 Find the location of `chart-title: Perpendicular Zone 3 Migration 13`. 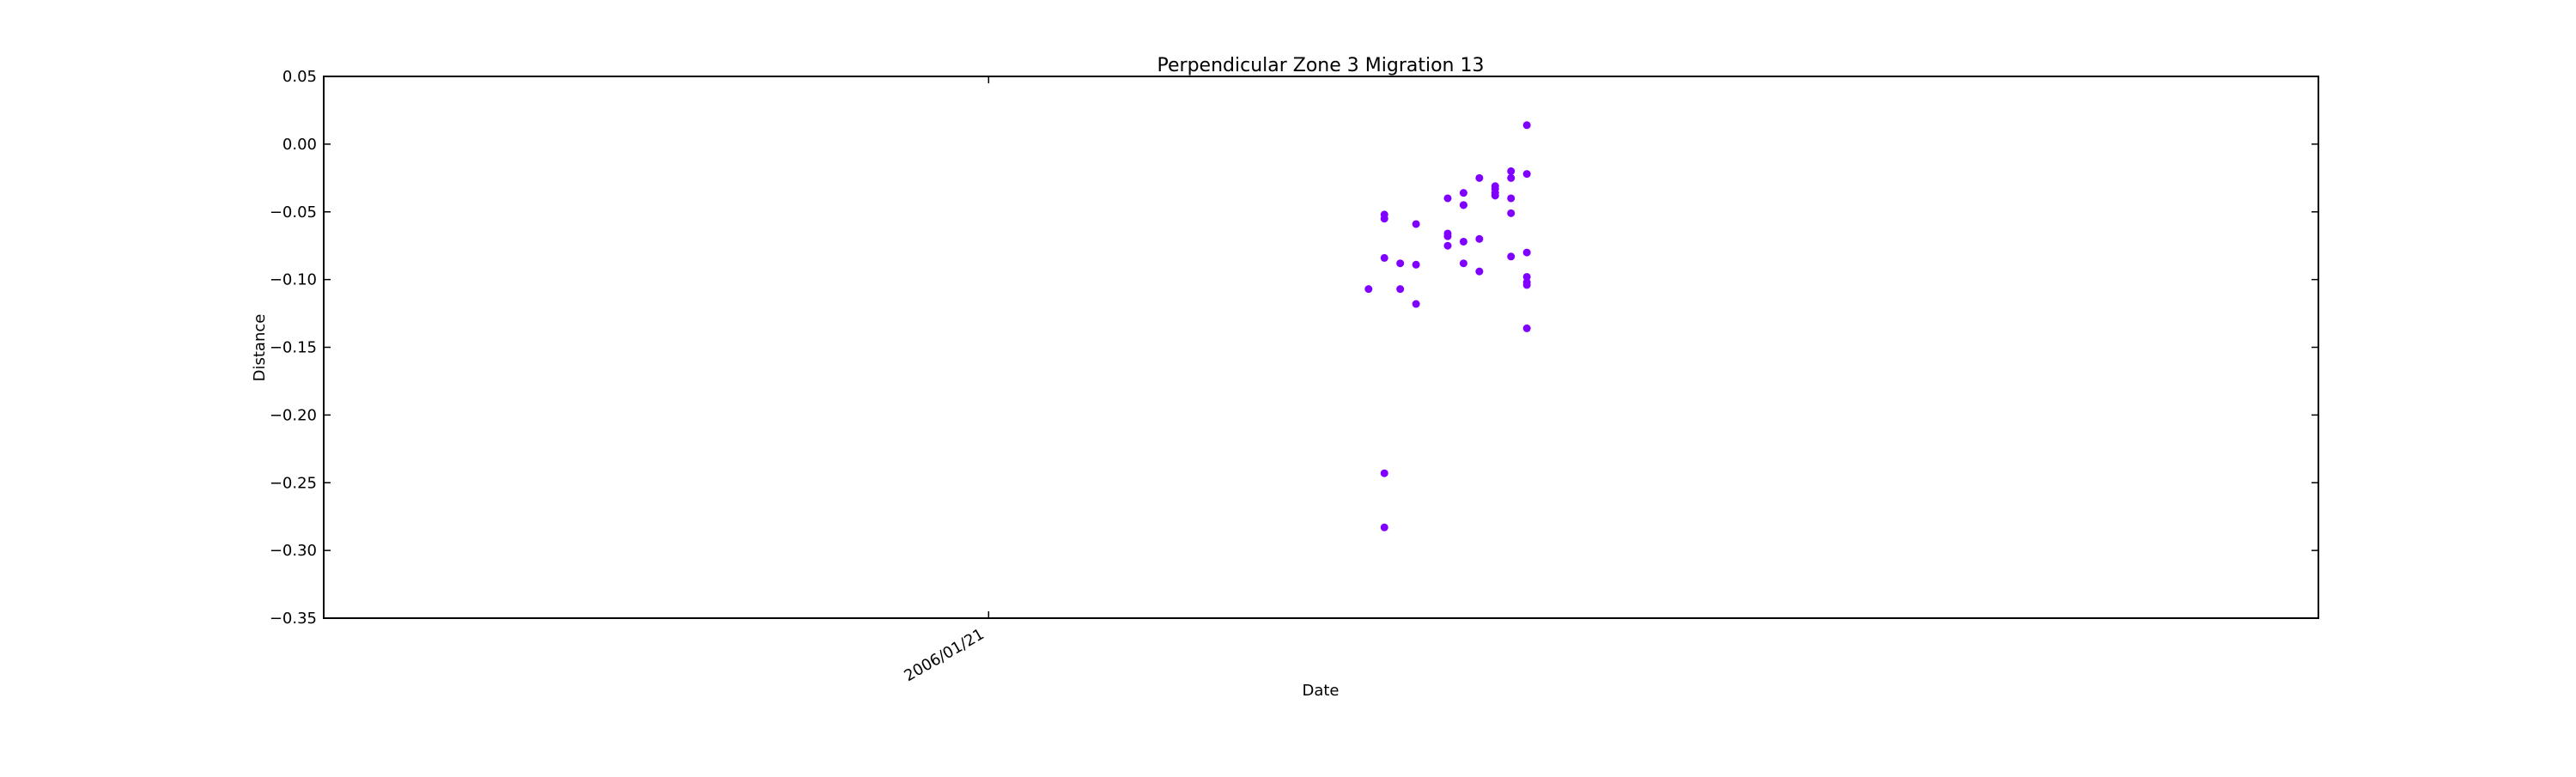

chart-title: Perpendicular Zone 3 Migration 13 is located at coordinates (1321, 65).